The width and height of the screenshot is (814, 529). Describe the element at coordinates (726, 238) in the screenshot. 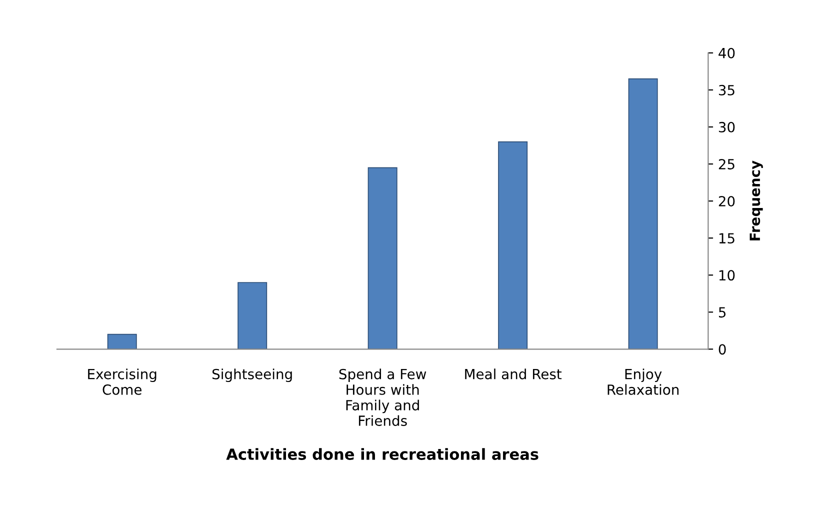

I see `y-tick-label: 15` at that location.